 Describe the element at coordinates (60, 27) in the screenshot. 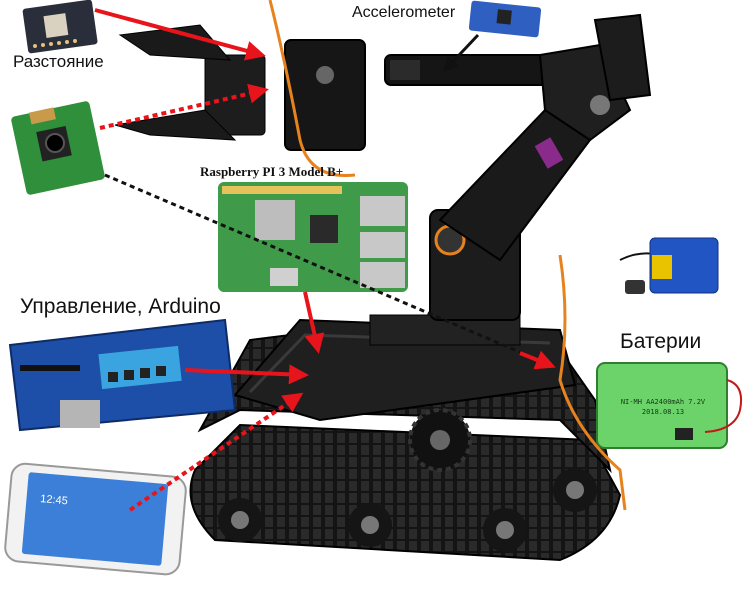

I see `distance-sensor-board` at that location.